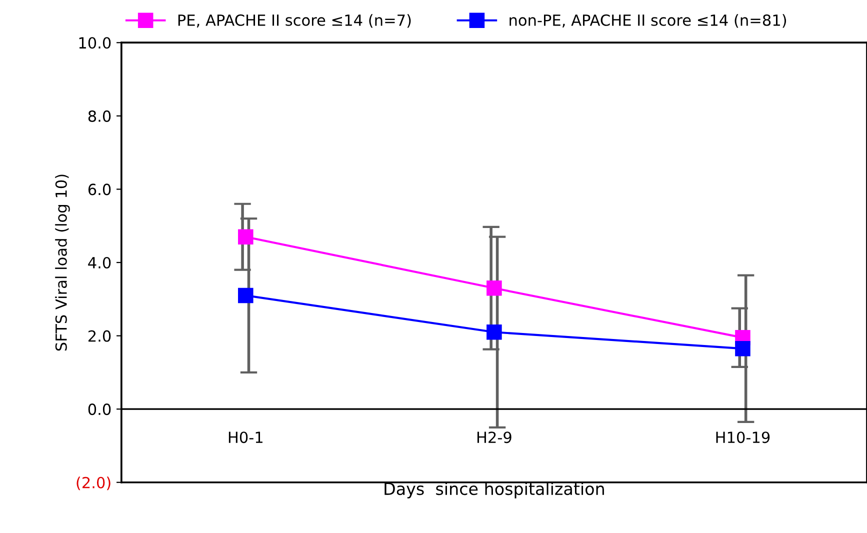 The image size is (867, 533). What do you see at coordinates (93, 483) in the screenshot?
I see `y-tick-label: (2.0)` at bounding box center [93, 483].